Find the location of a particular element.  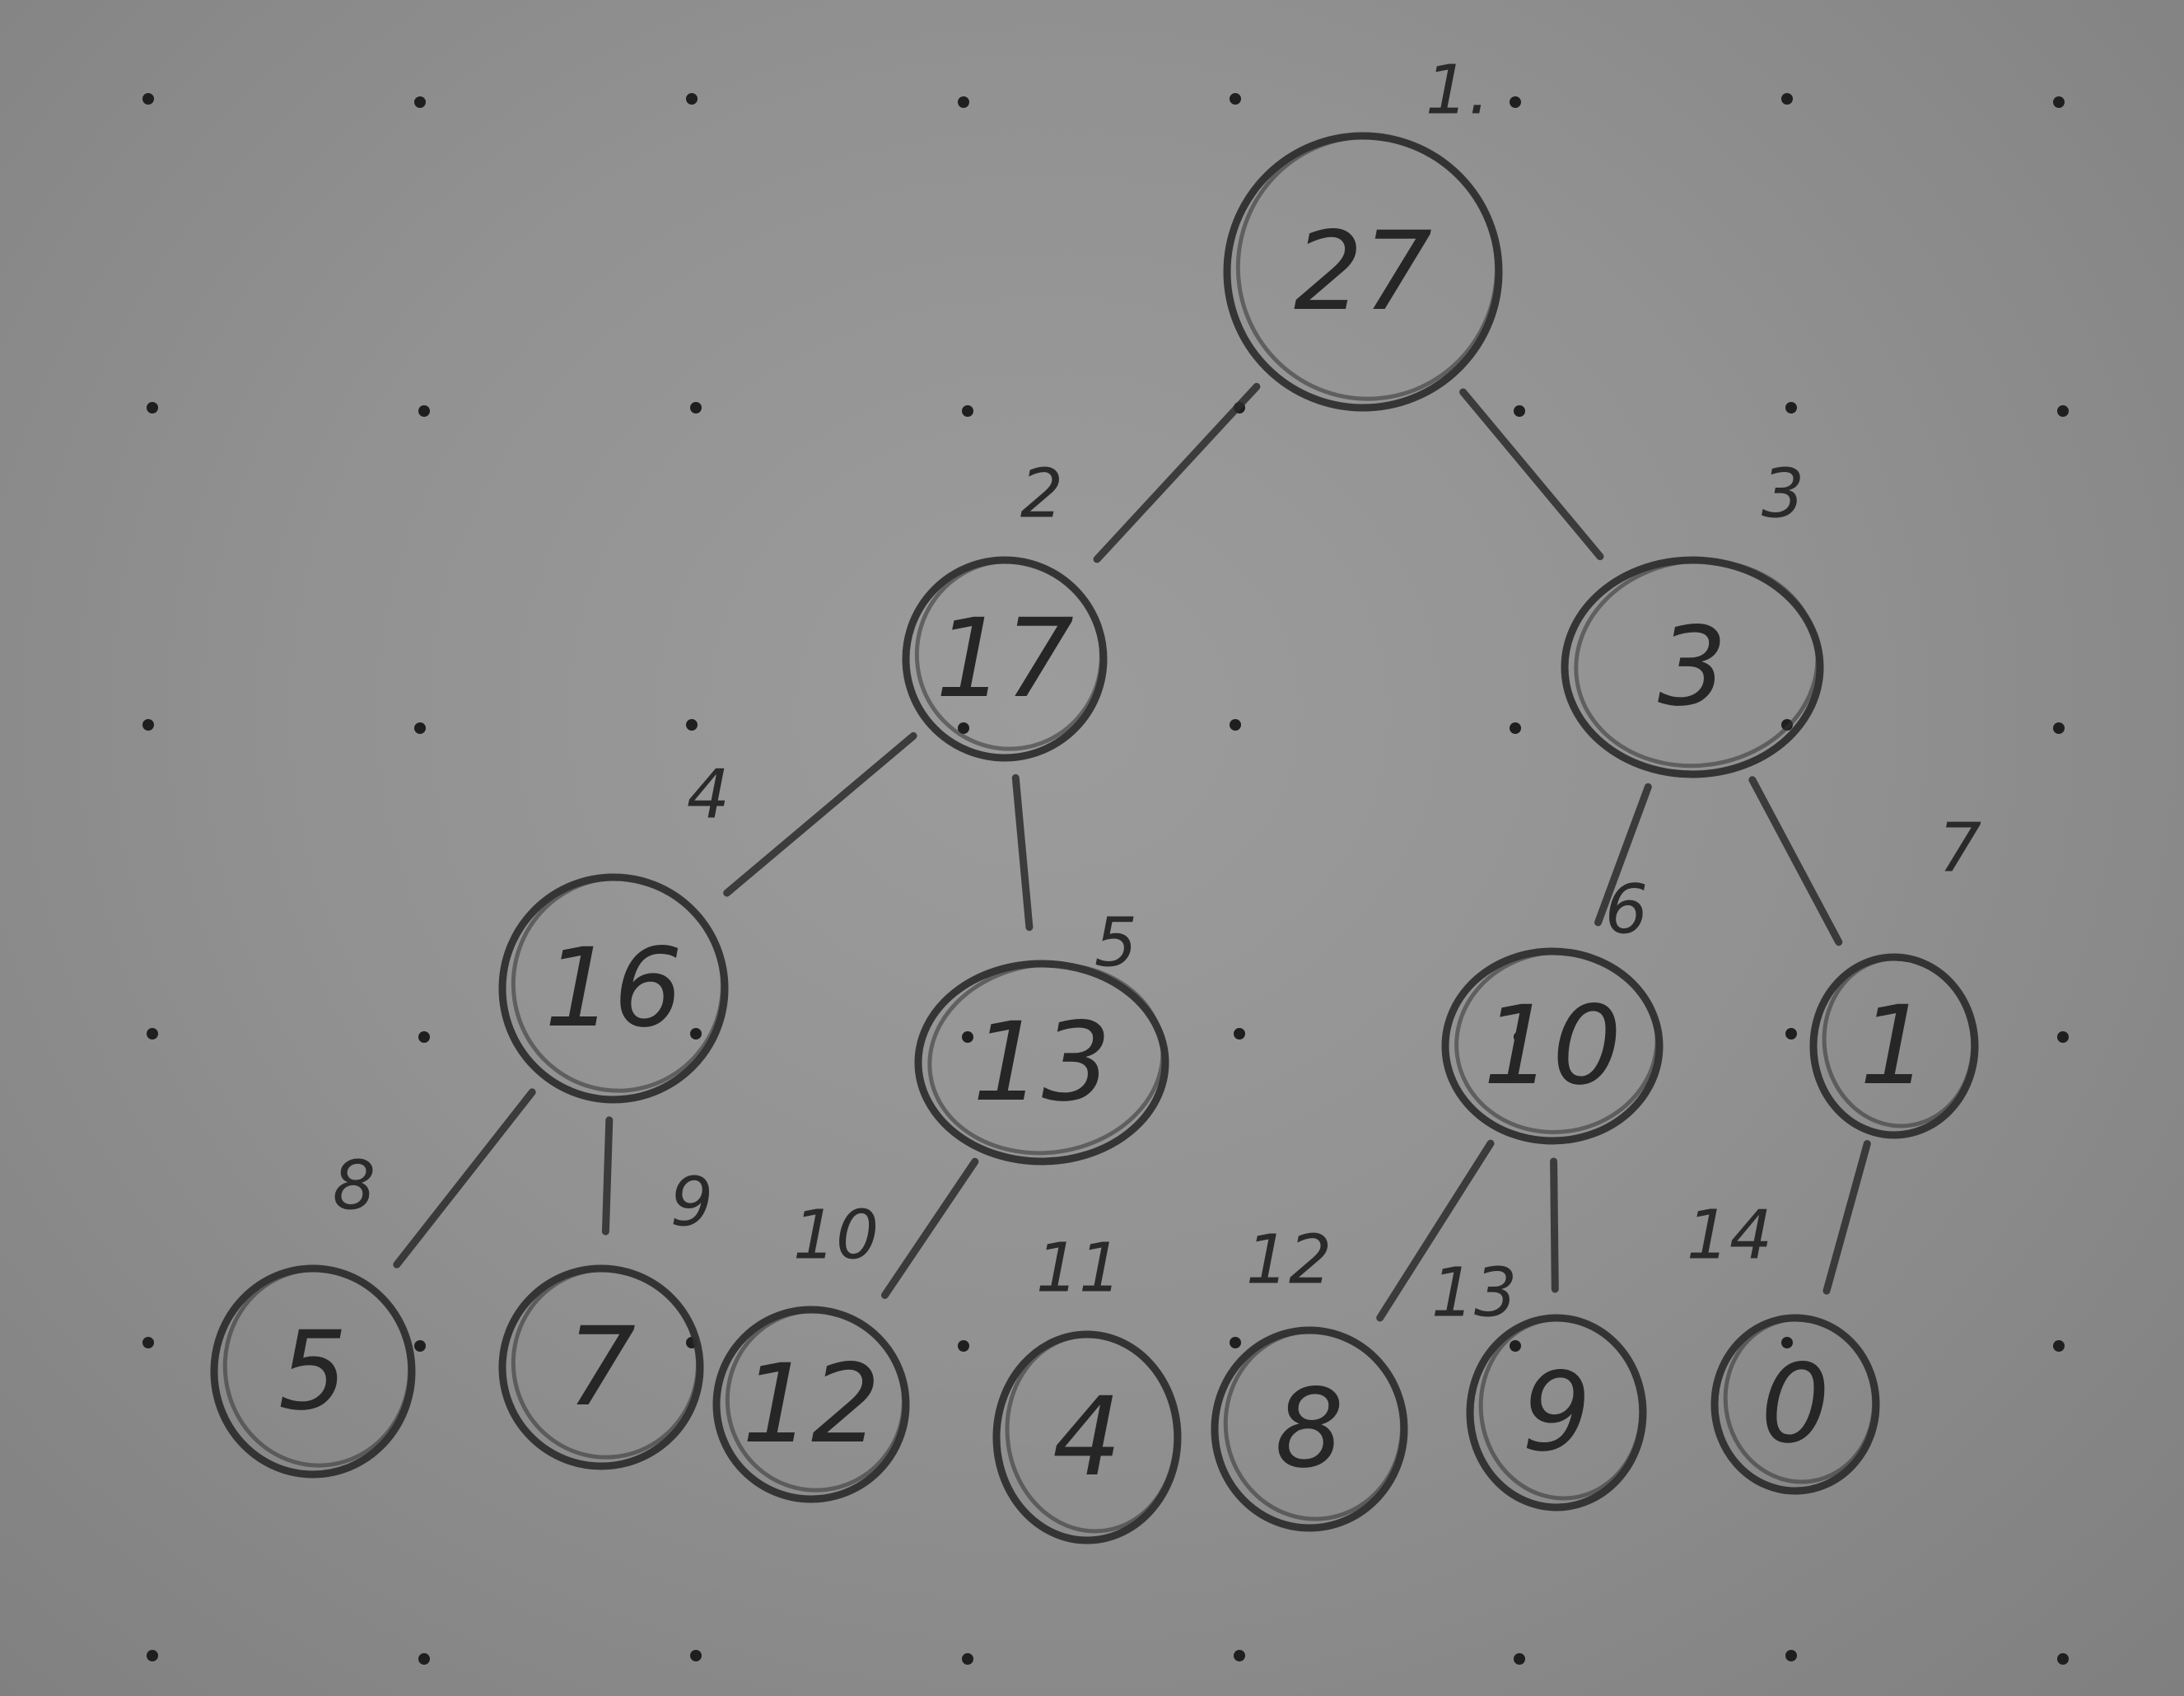

tree-node-3: 33 is located at coordinates (1692, 617).